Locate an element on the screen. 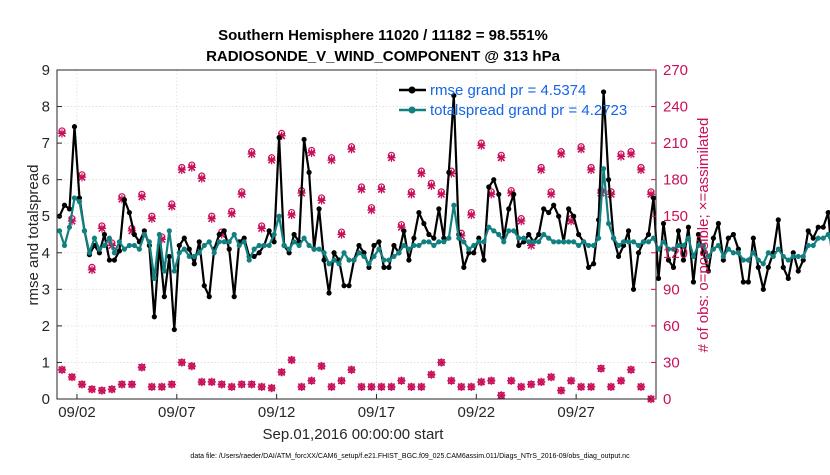 The image size is (830, 475). y-tick-label: 3 is located at coordinates (46, 289).